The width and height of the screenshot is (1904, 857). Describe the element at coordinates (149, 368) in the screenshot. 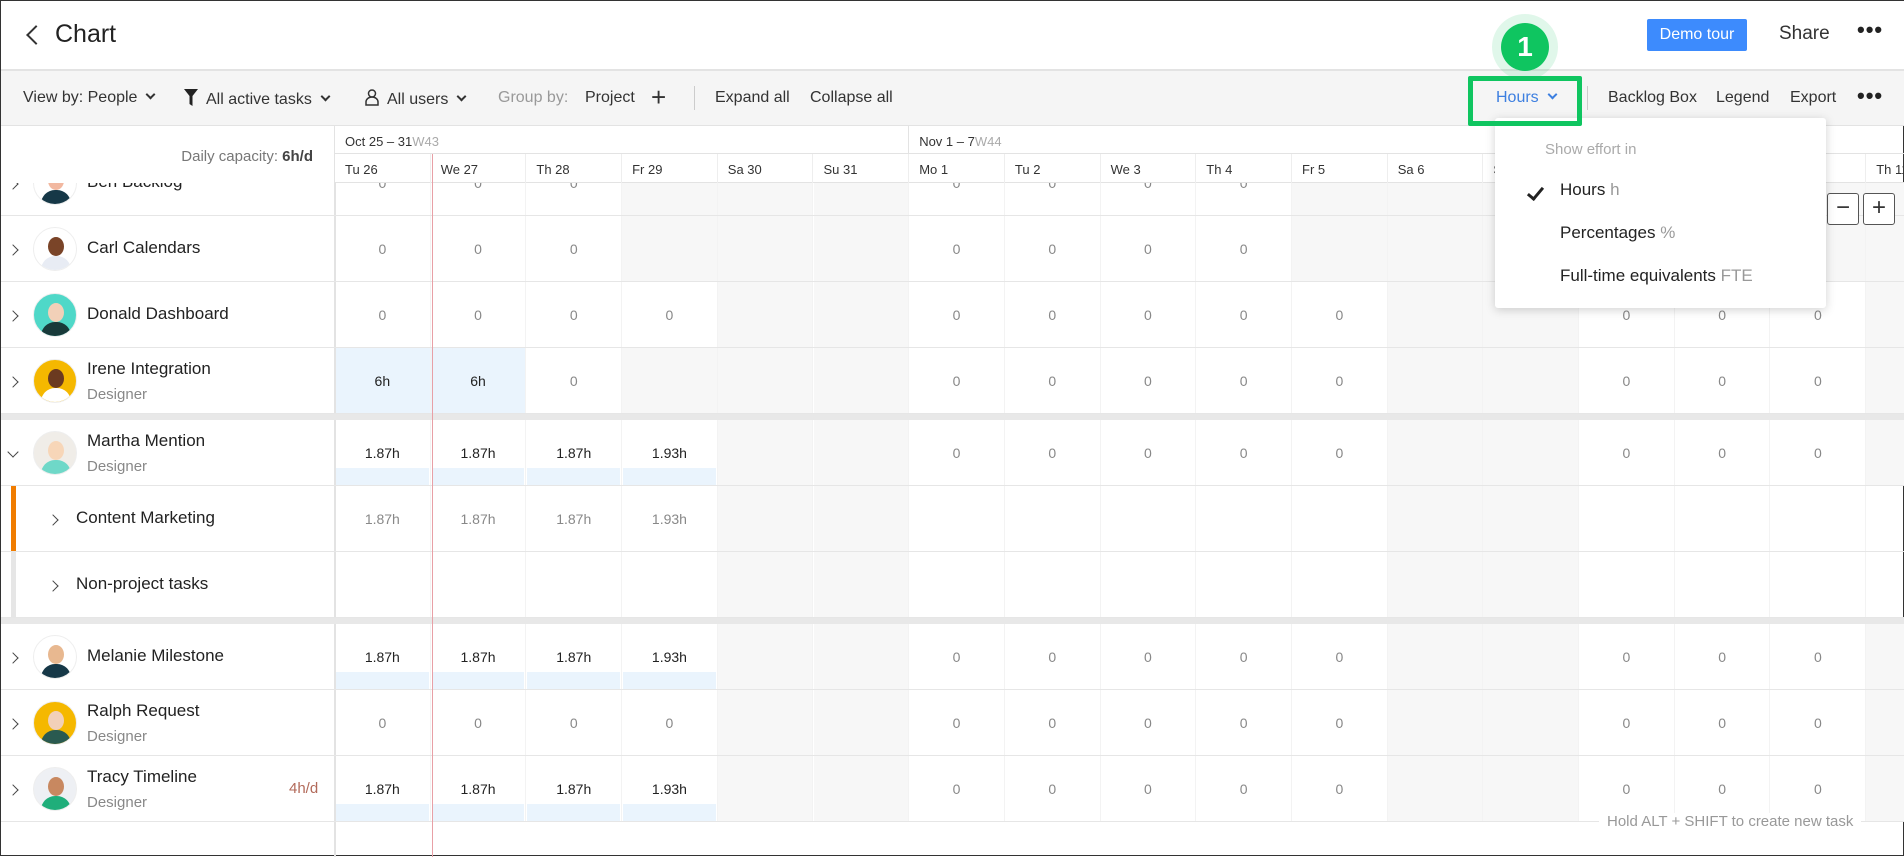

I see `person-name: Irene Integration` at that location.